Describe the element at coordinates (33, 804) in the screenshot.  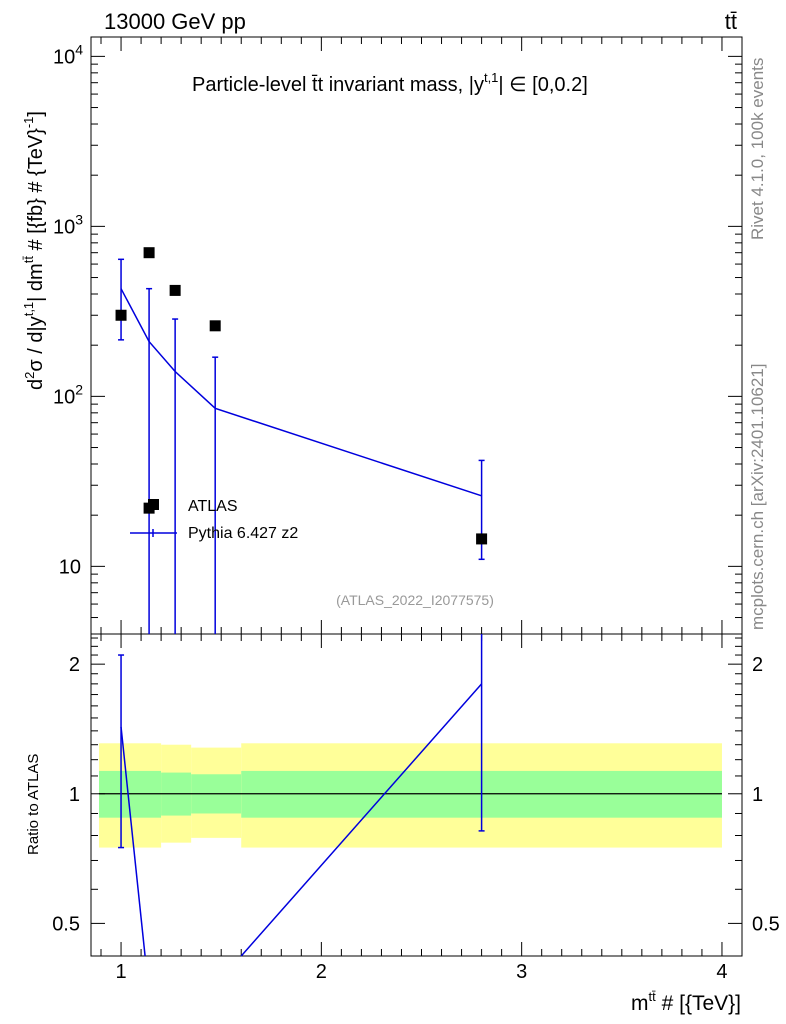
I see `ratio-ylabel: Ratio to ATLAS` at that location.